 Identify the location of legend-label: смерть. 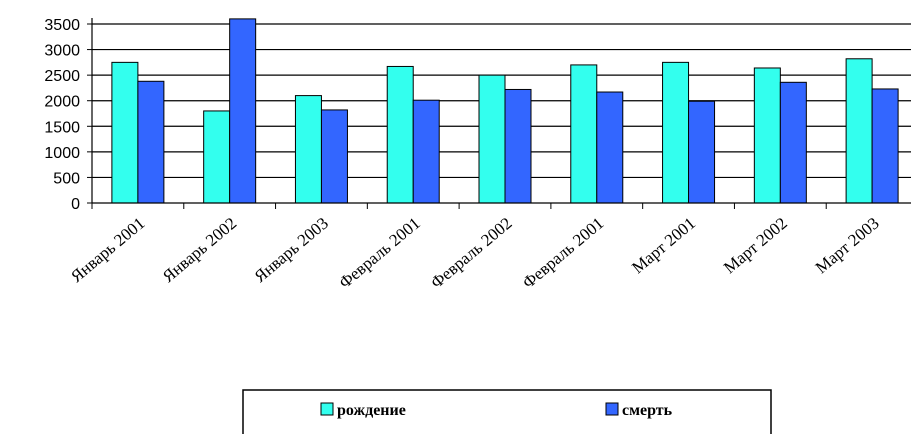
(647, 410).